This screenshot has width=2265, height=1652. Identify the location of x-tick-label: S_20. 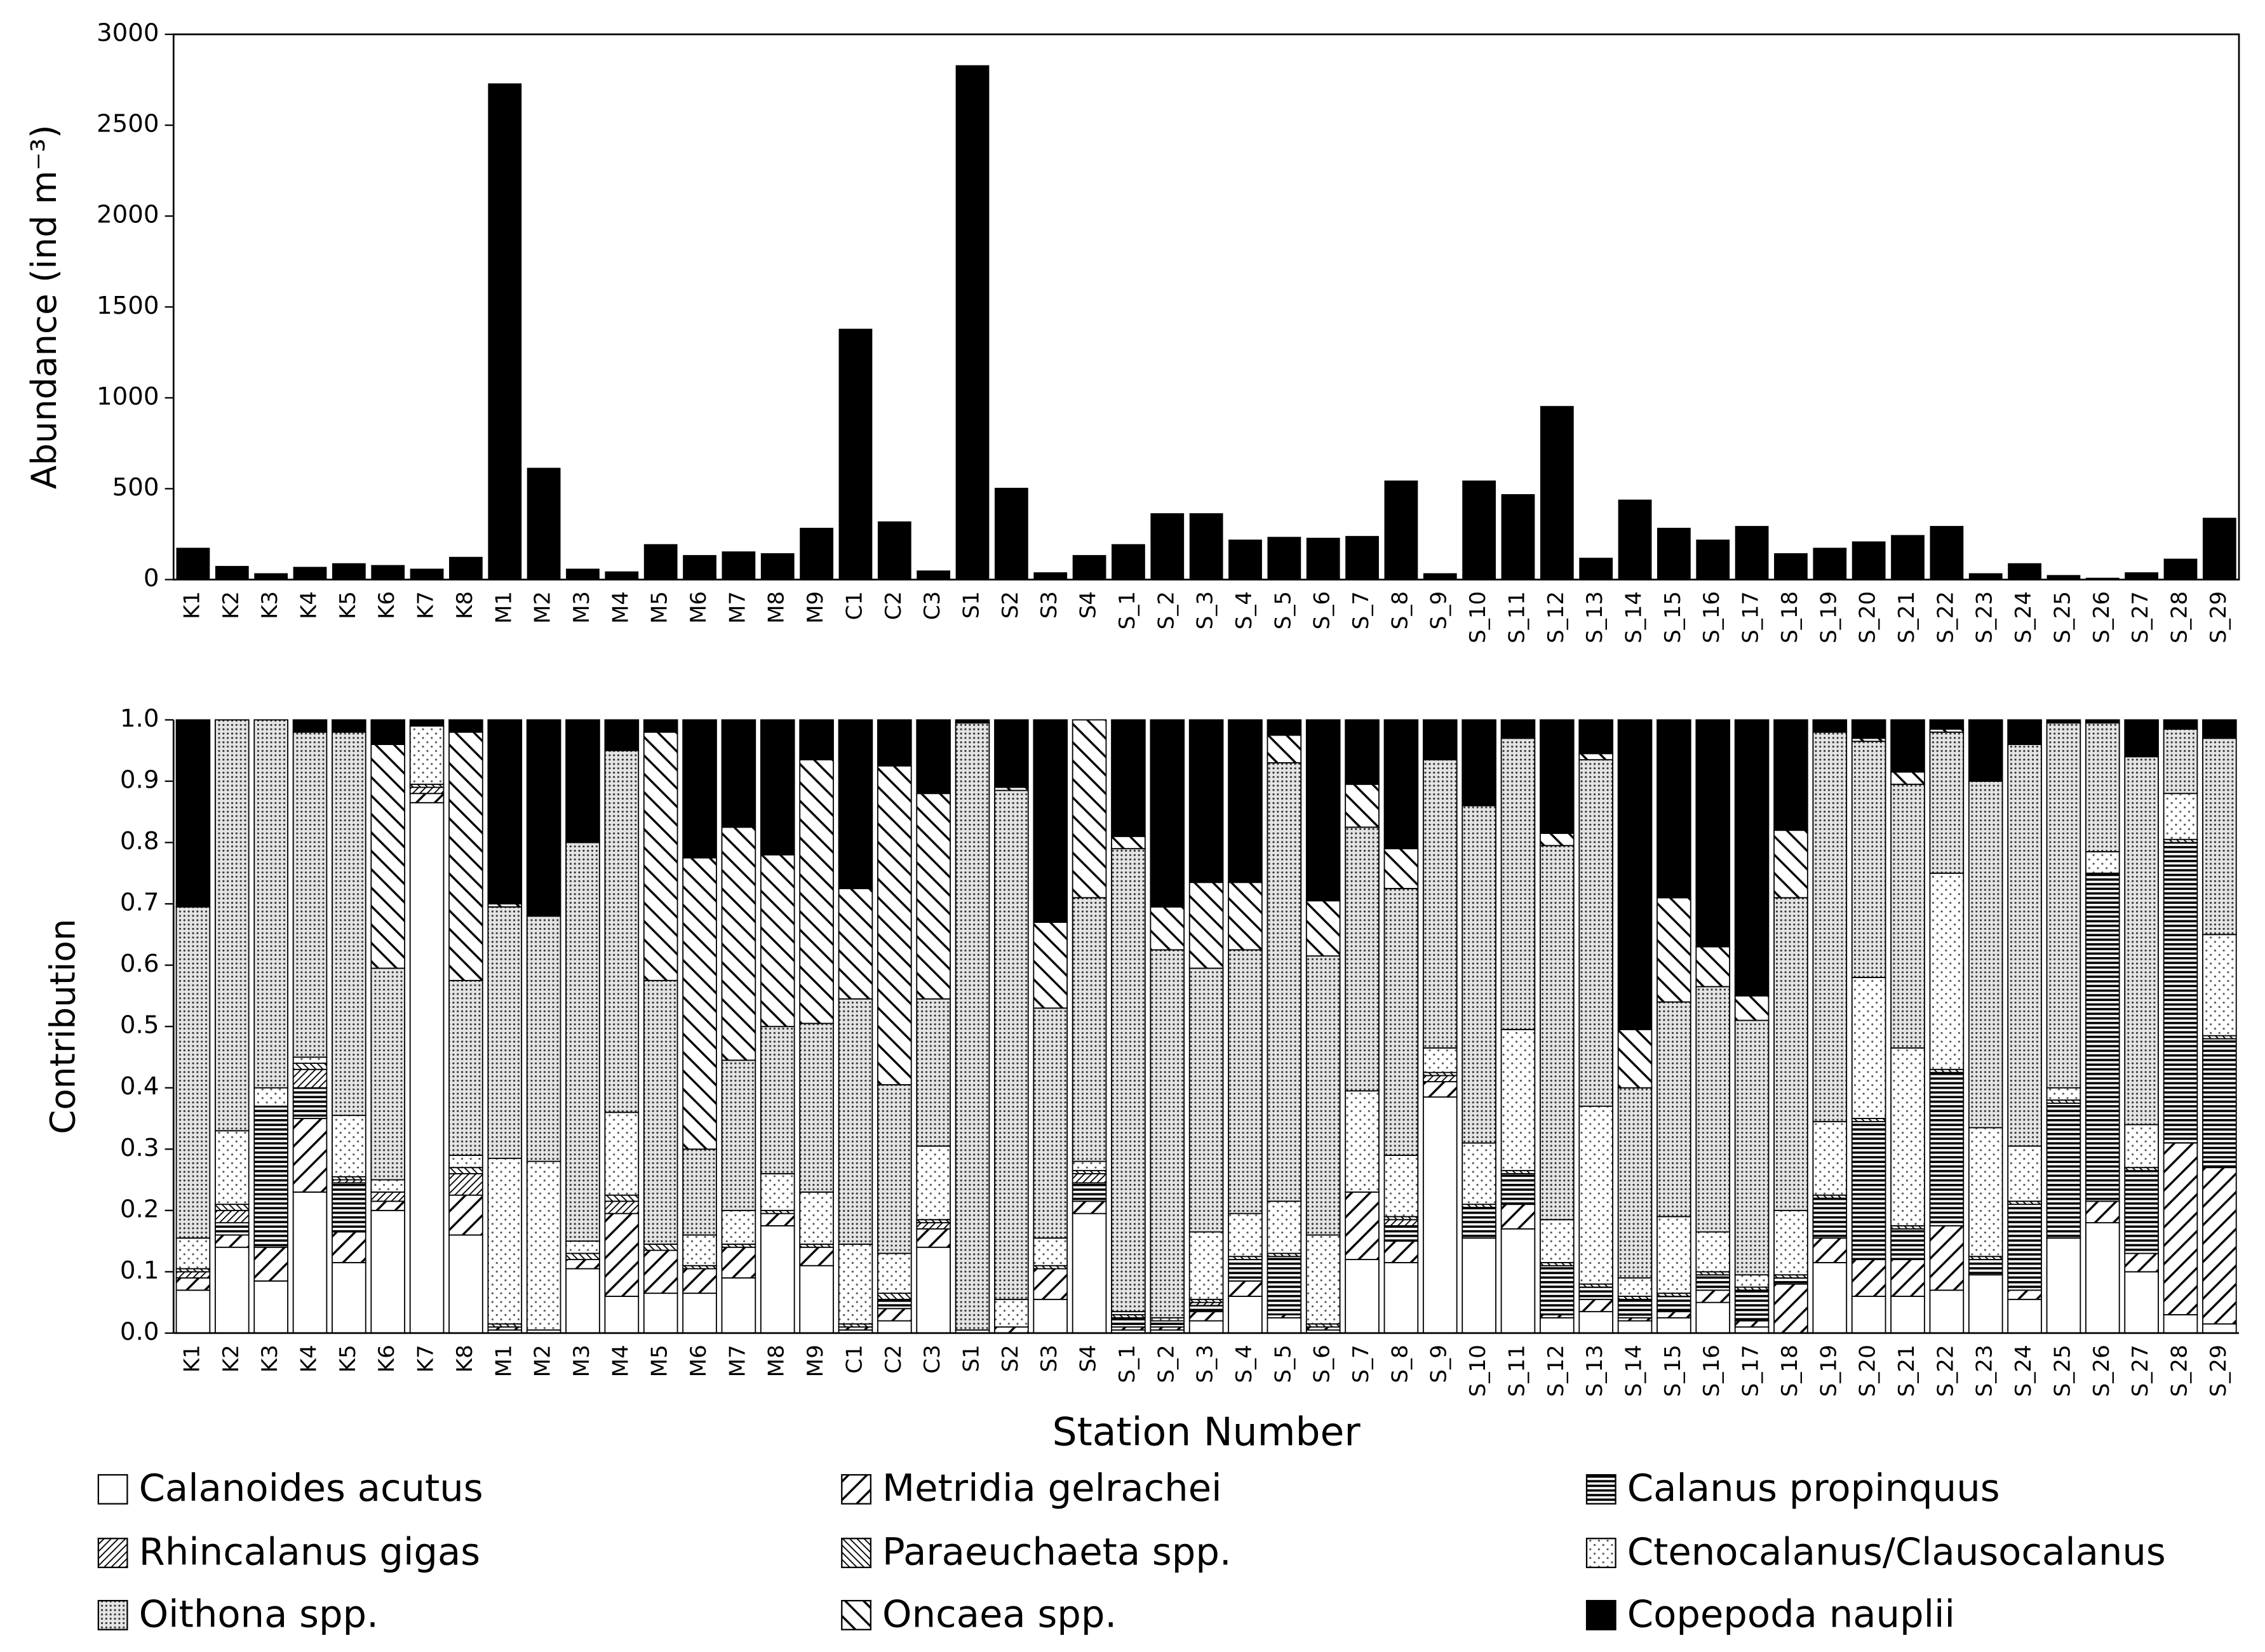
(1868, 1371).